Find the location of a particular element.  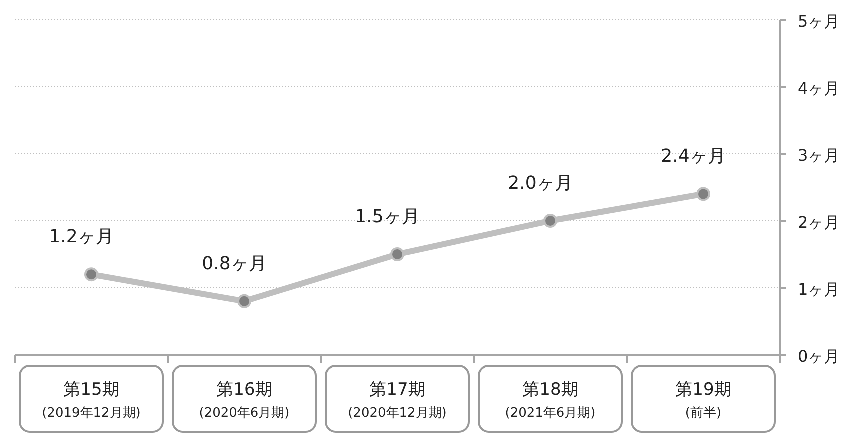

y-tick-label: 0ヶ月 is located at coordinates (819, 356).